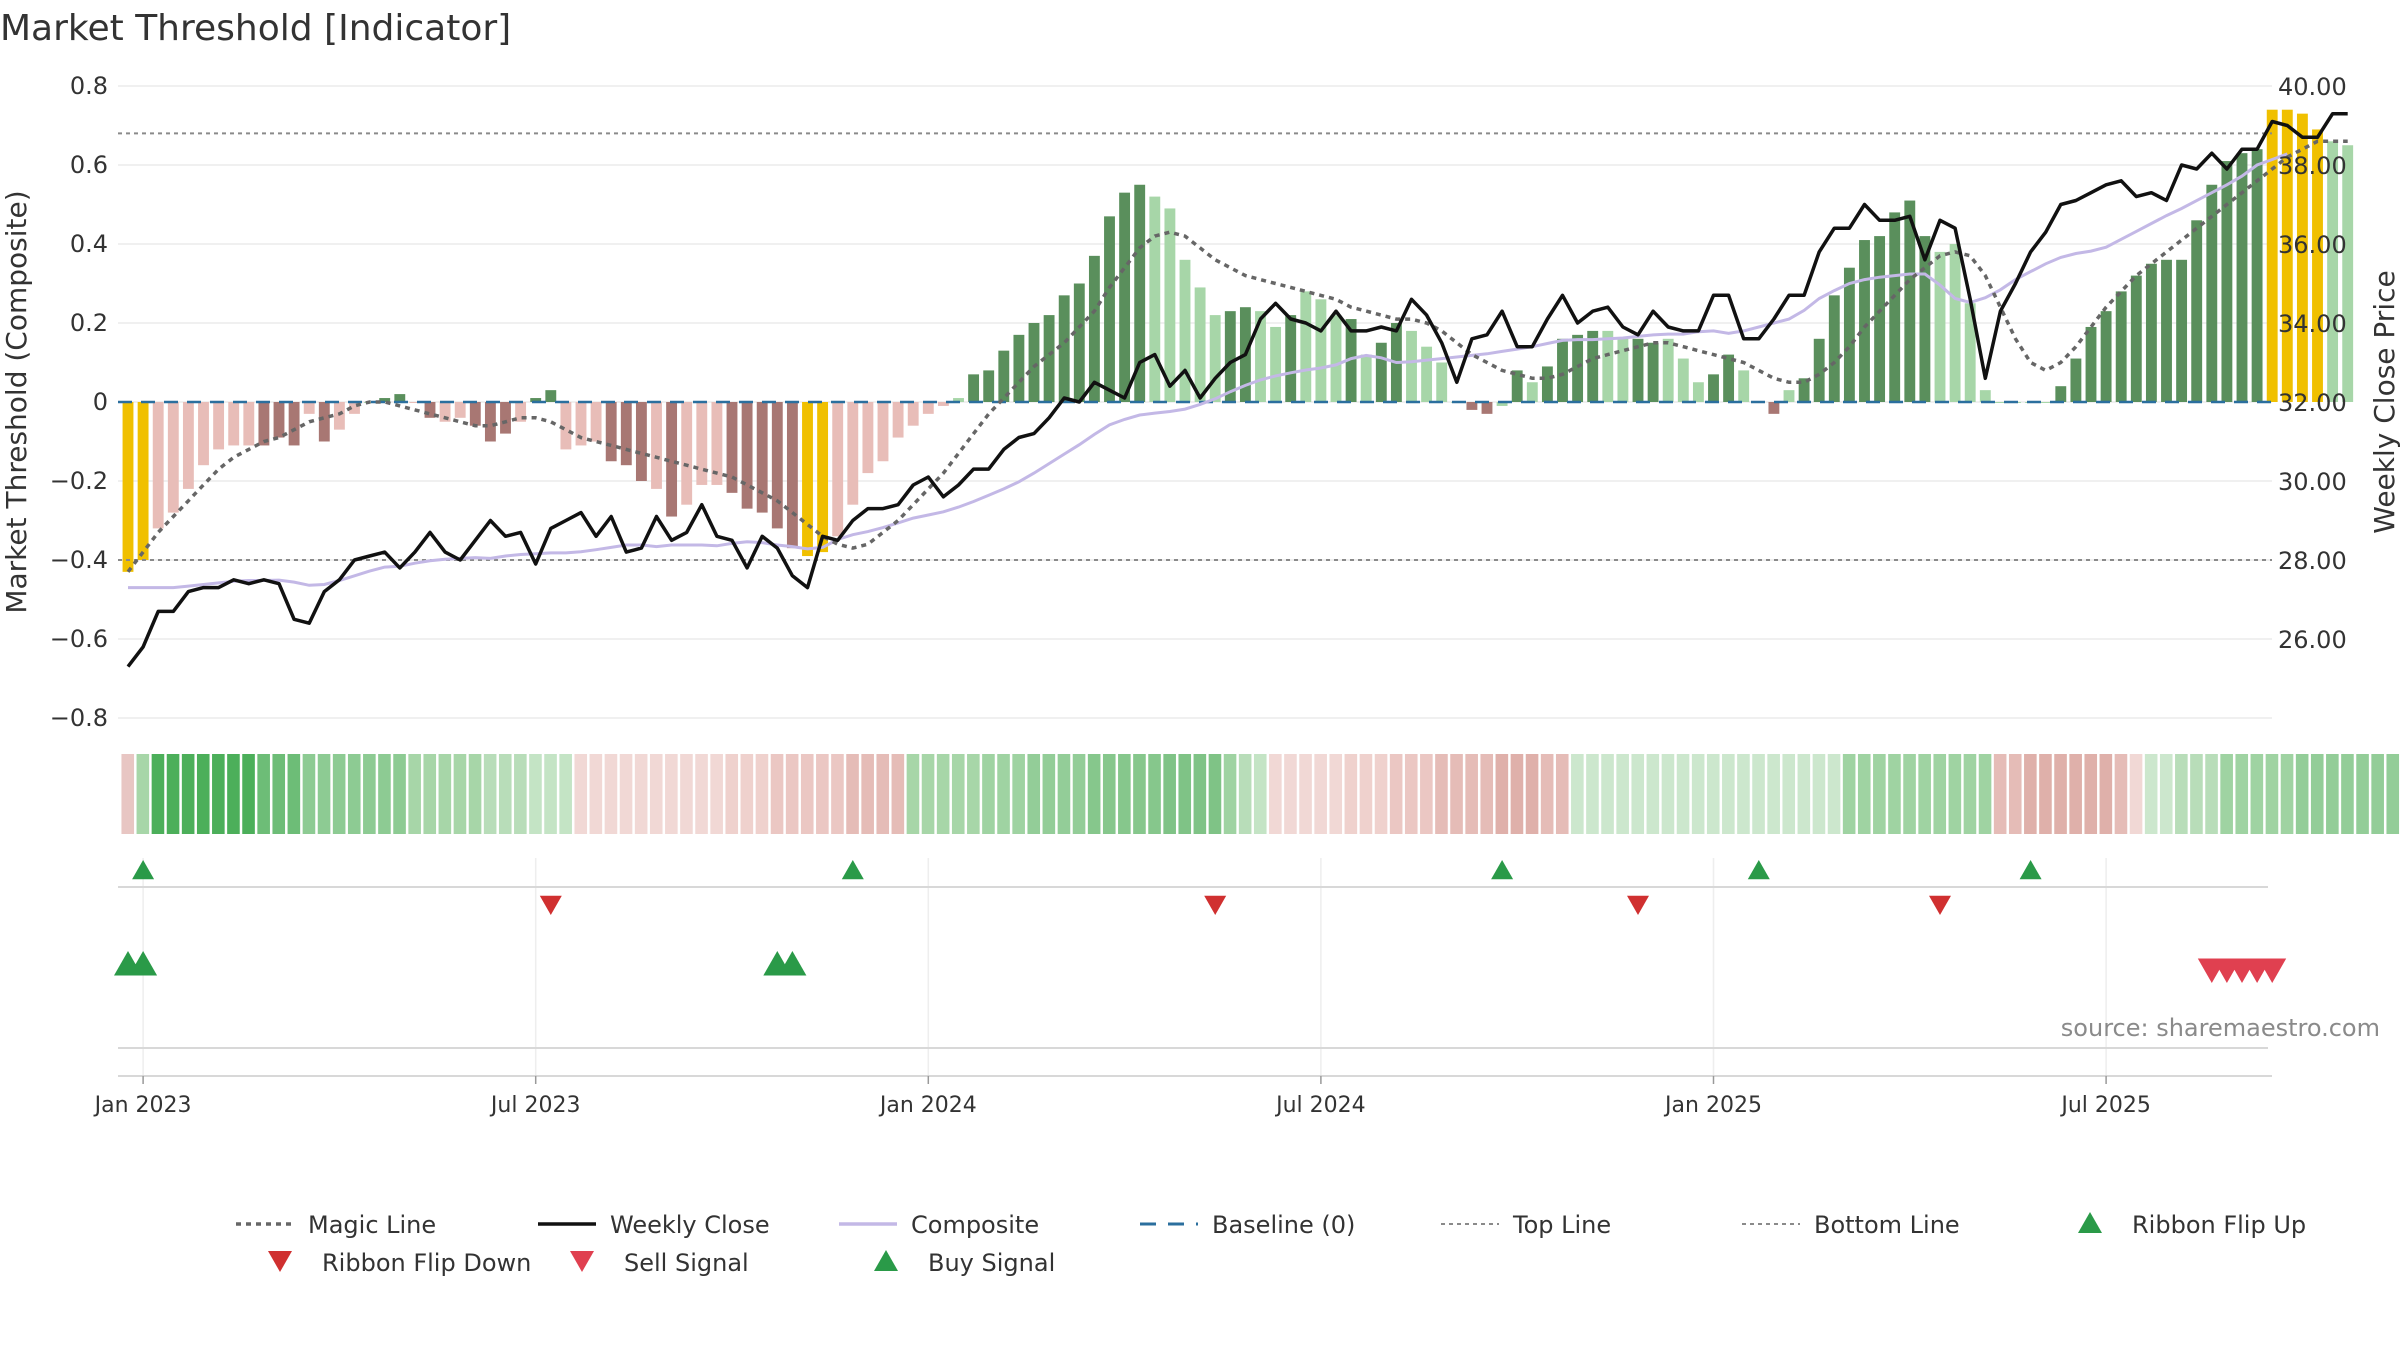 The height and width of the screenshot is (1350, 2400). I want to click on legend-label: Top Line, so click(1561, 1225).